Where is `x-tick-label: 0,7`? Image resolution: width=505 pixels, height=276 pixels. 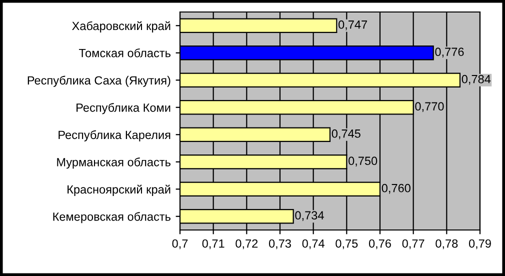
x-tick-label: 0,7 is located at coordinates (180, 244).